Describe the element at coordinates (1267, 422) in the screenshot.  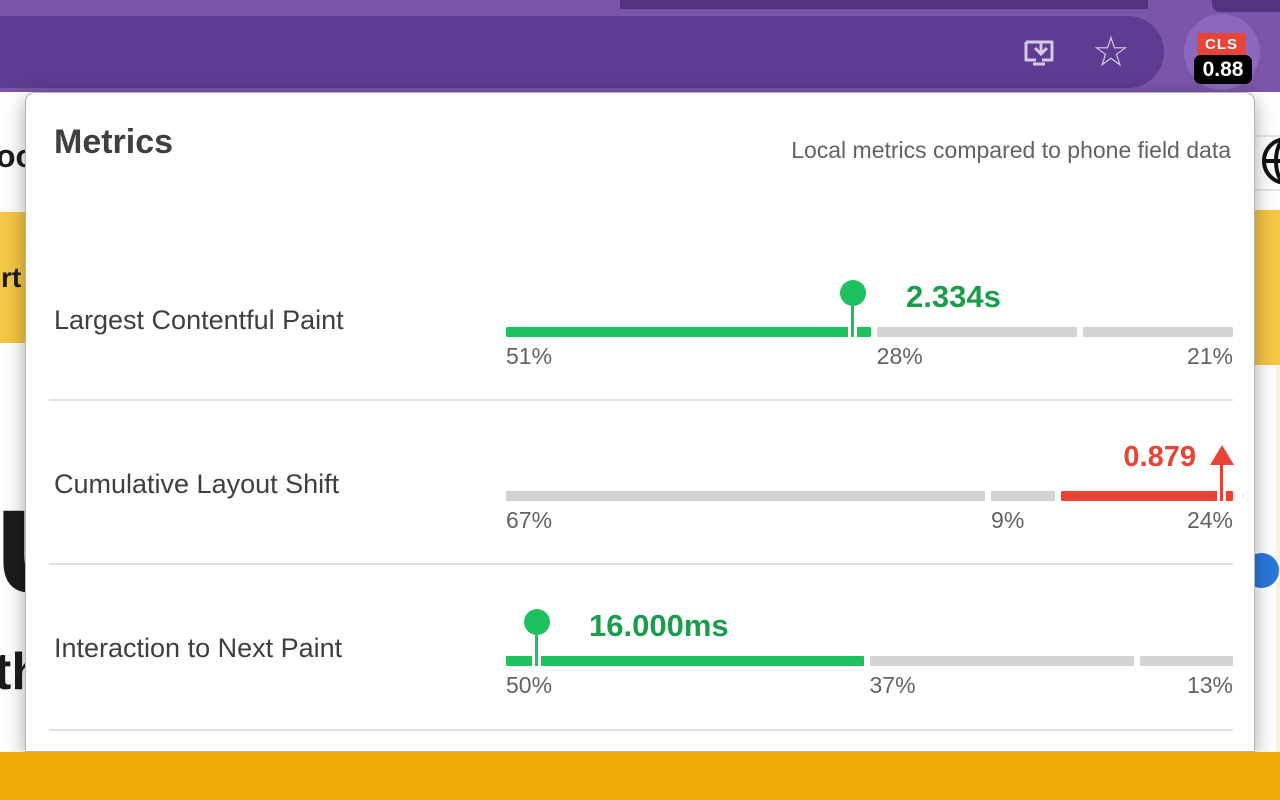
I see `page-right-edge` at that location.